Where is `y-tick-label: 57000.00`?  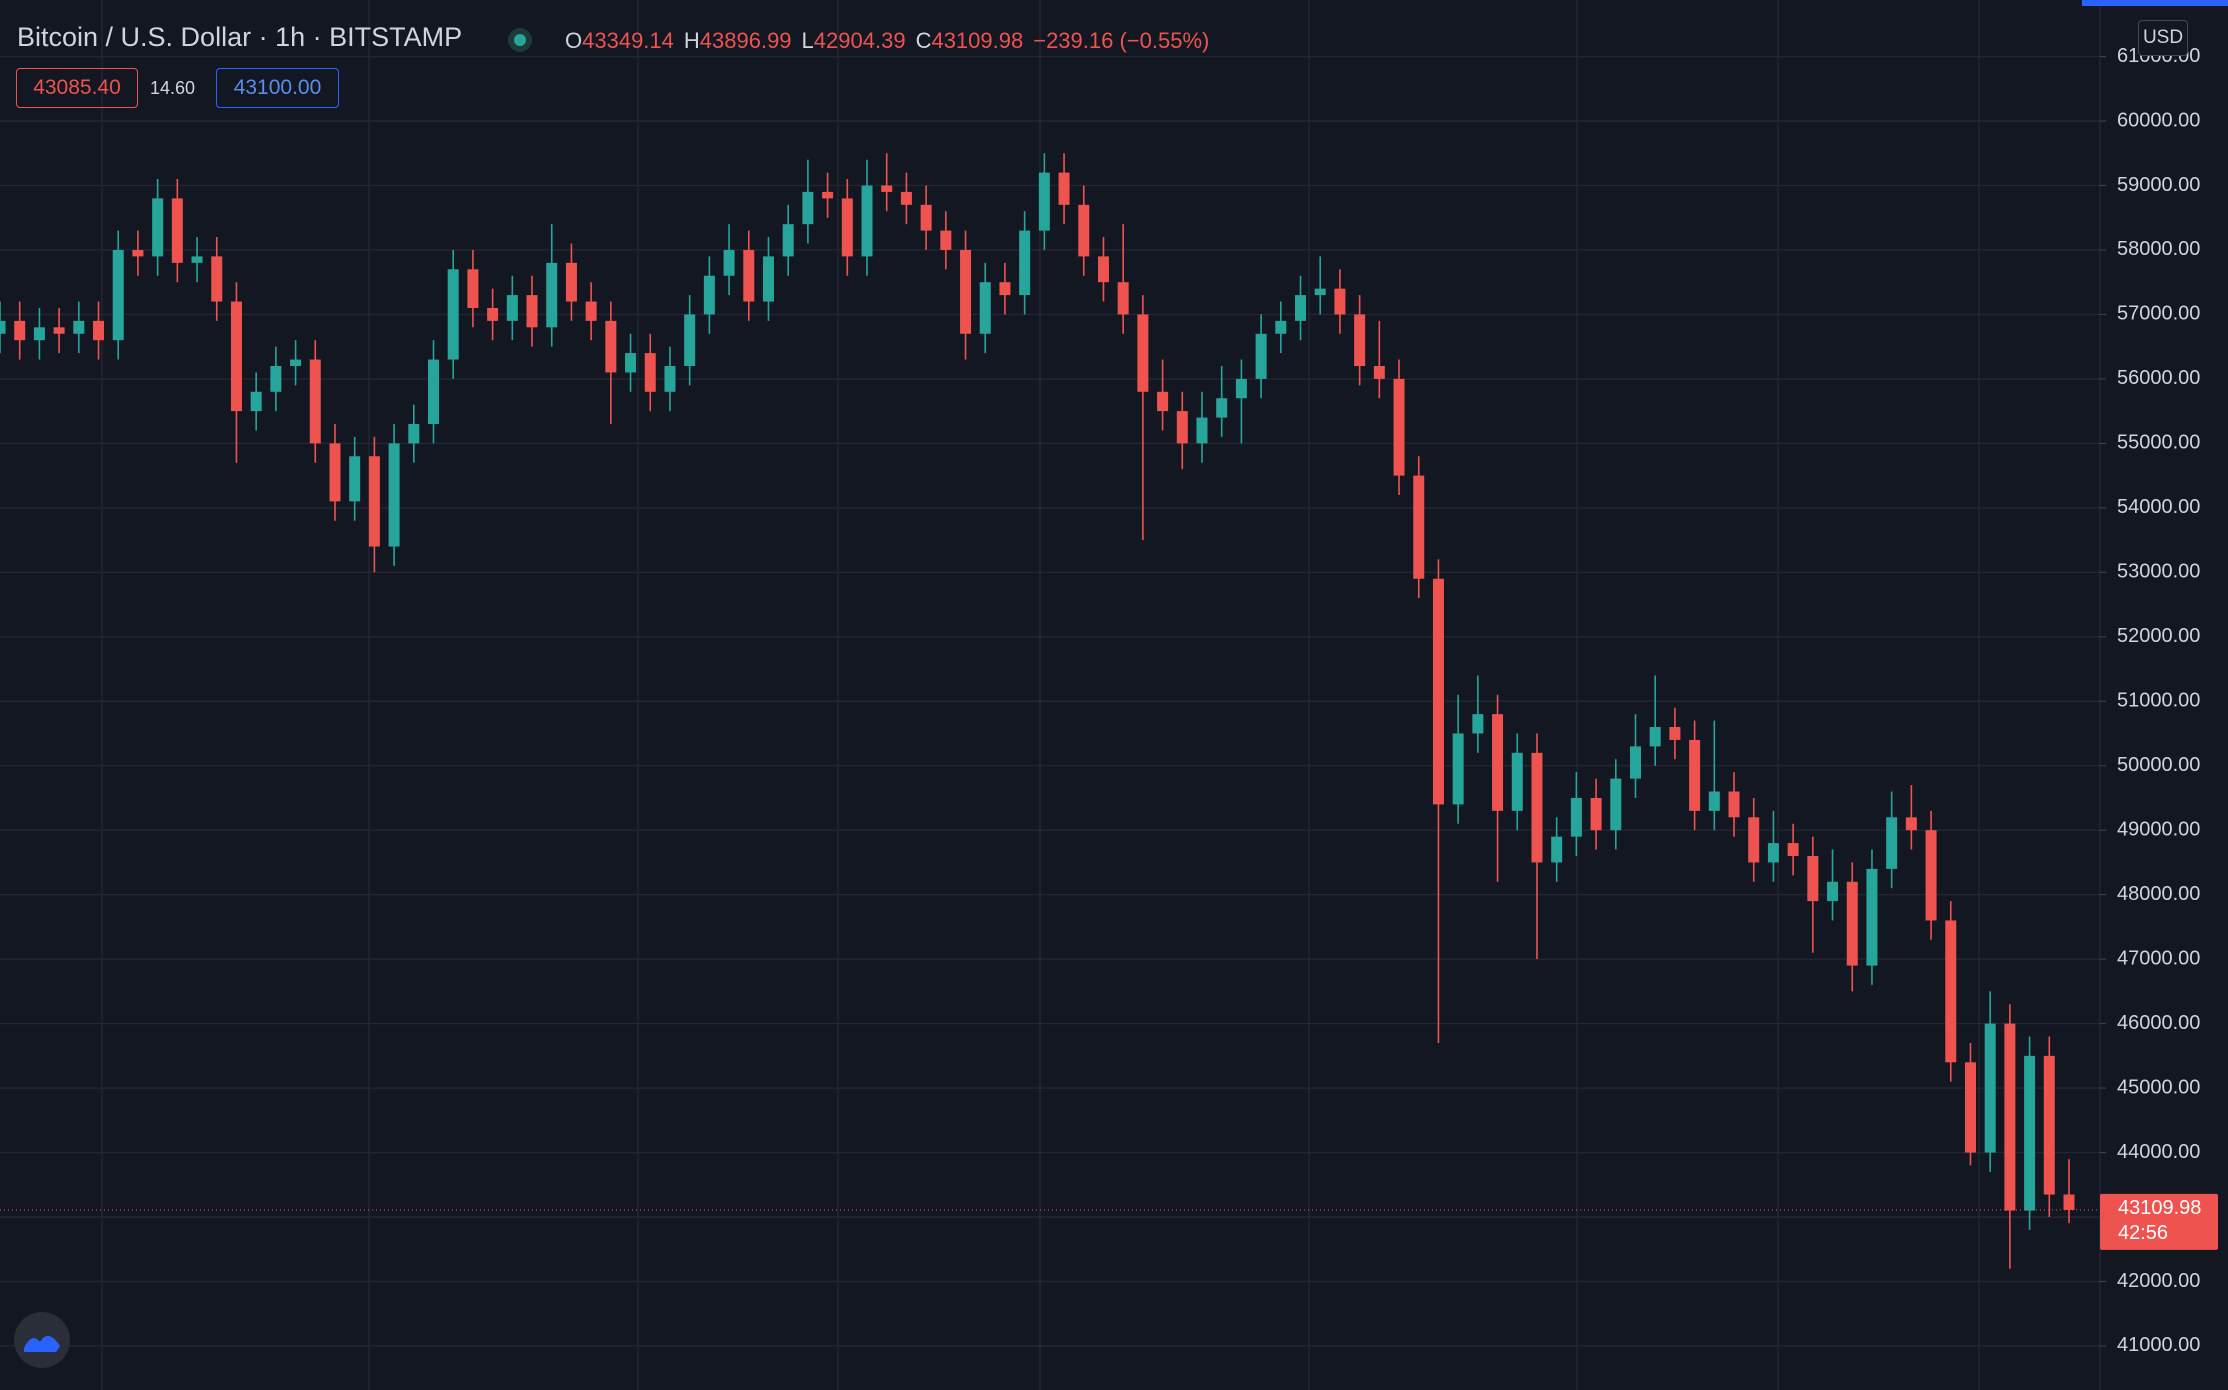
y-tick-label: 57000.00 is located at coordinates (2158, 314).